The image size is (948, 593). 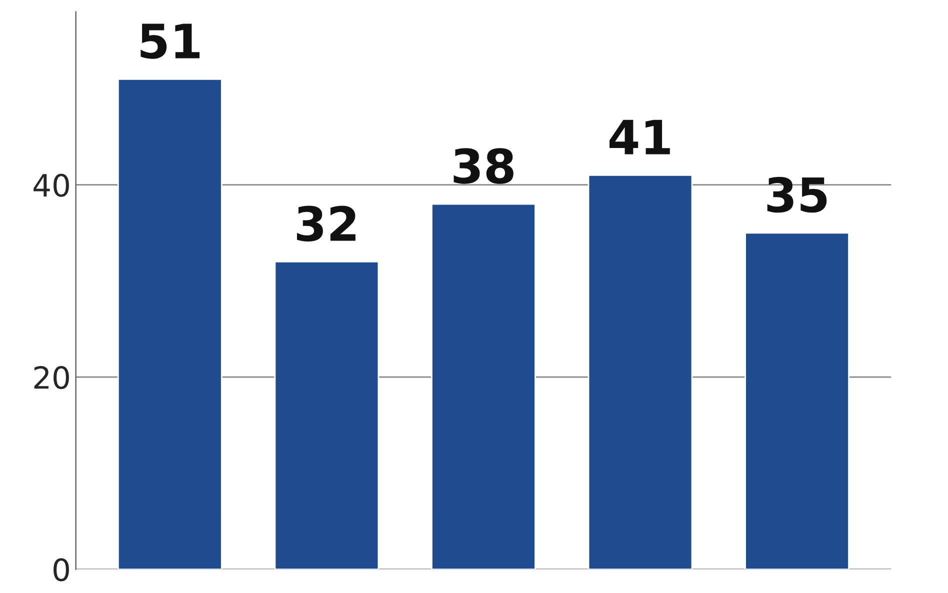 I want to click on y-tick-label: 40, so click(x=51, y=185).